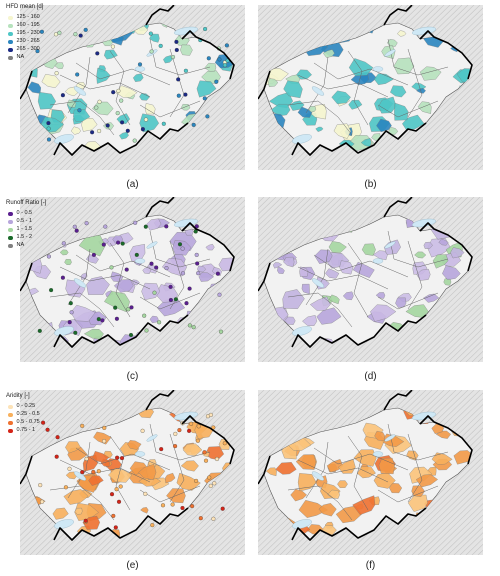 This screenshot has width=500, height=576. What do you see at coordinates (390, 438) in the screenshot?
I see `lake-zurich` at bounding box center [390, 438].